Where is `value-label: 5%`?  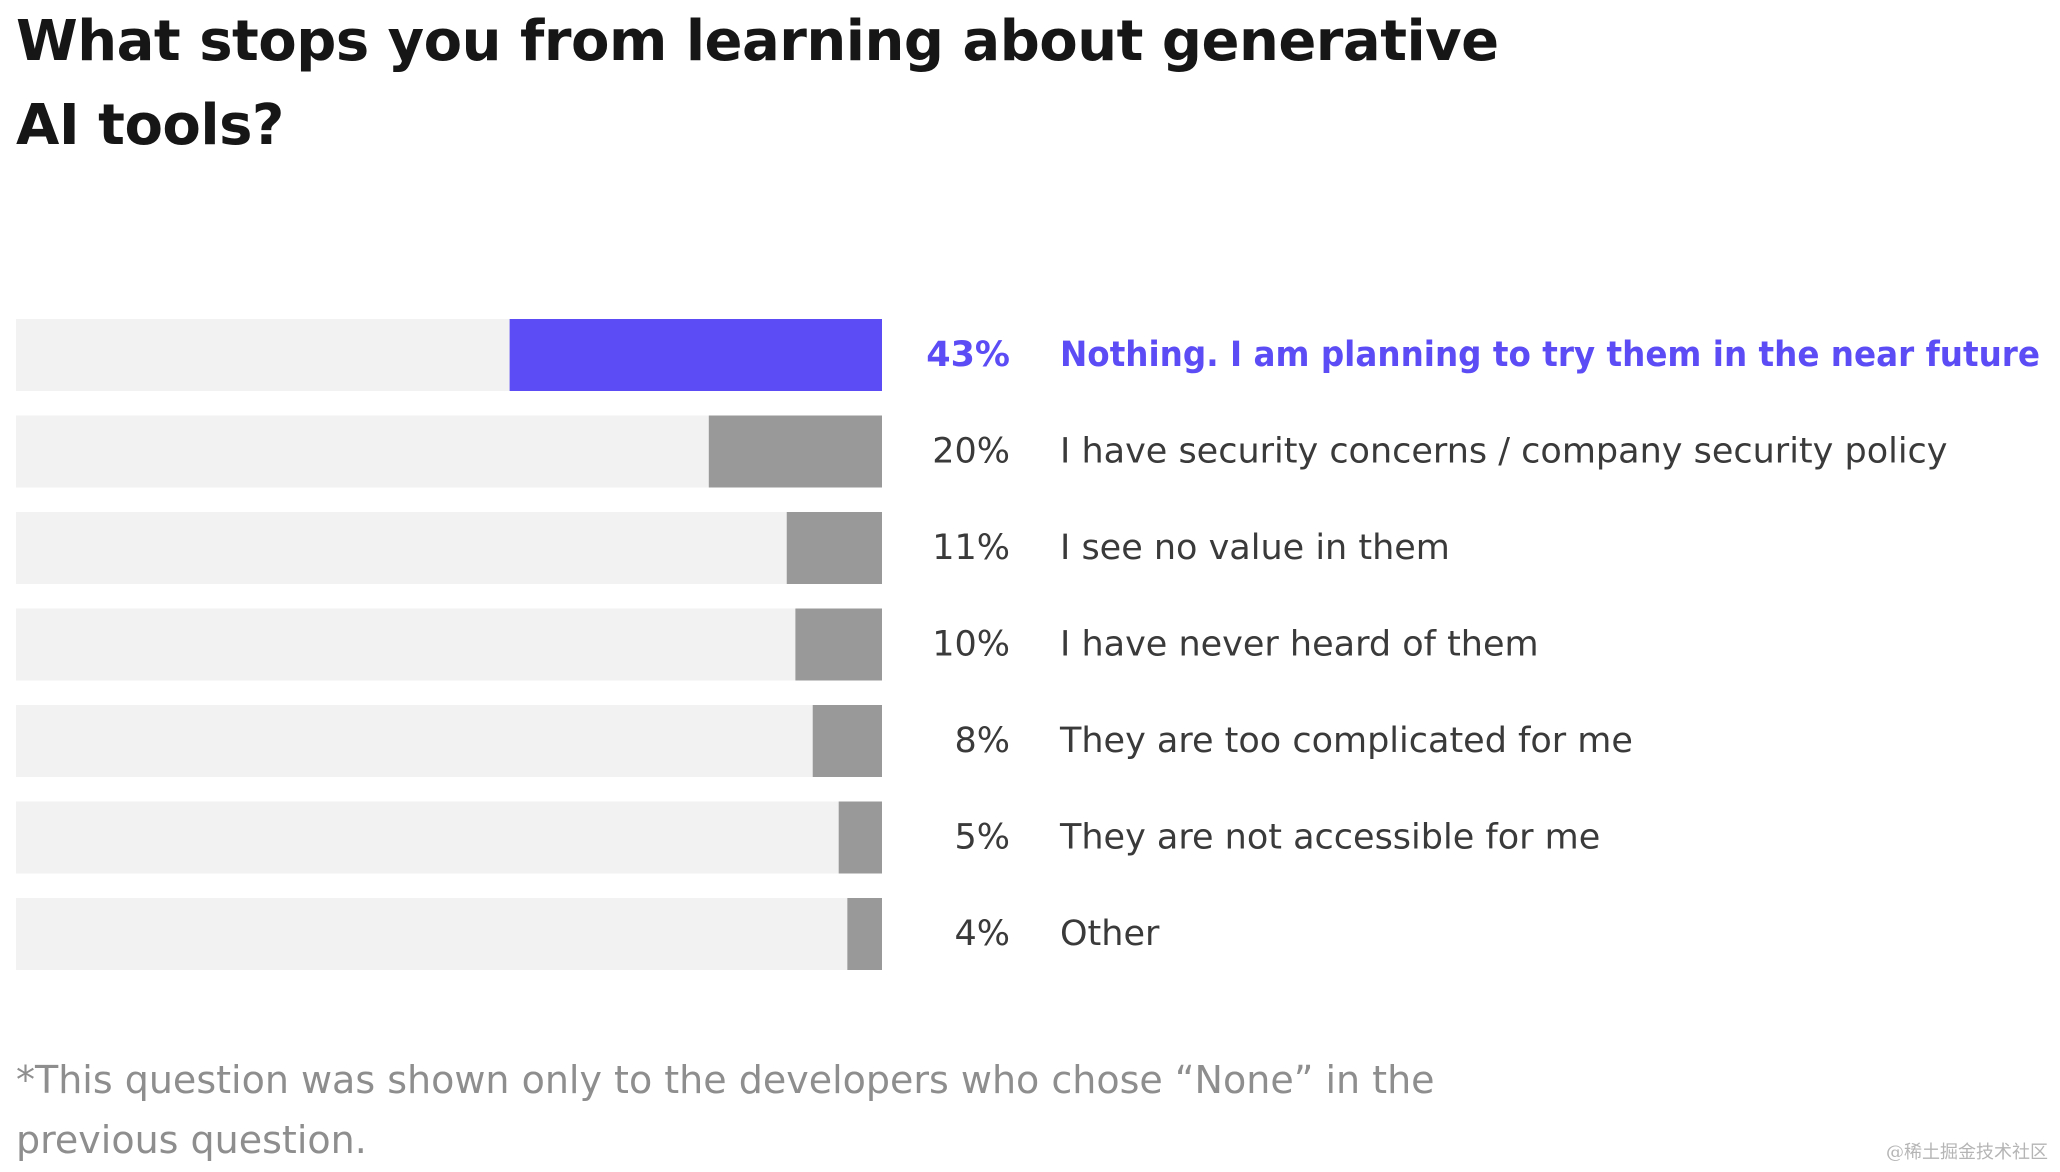
value-label: 5% is located at coordinates (982, 838).